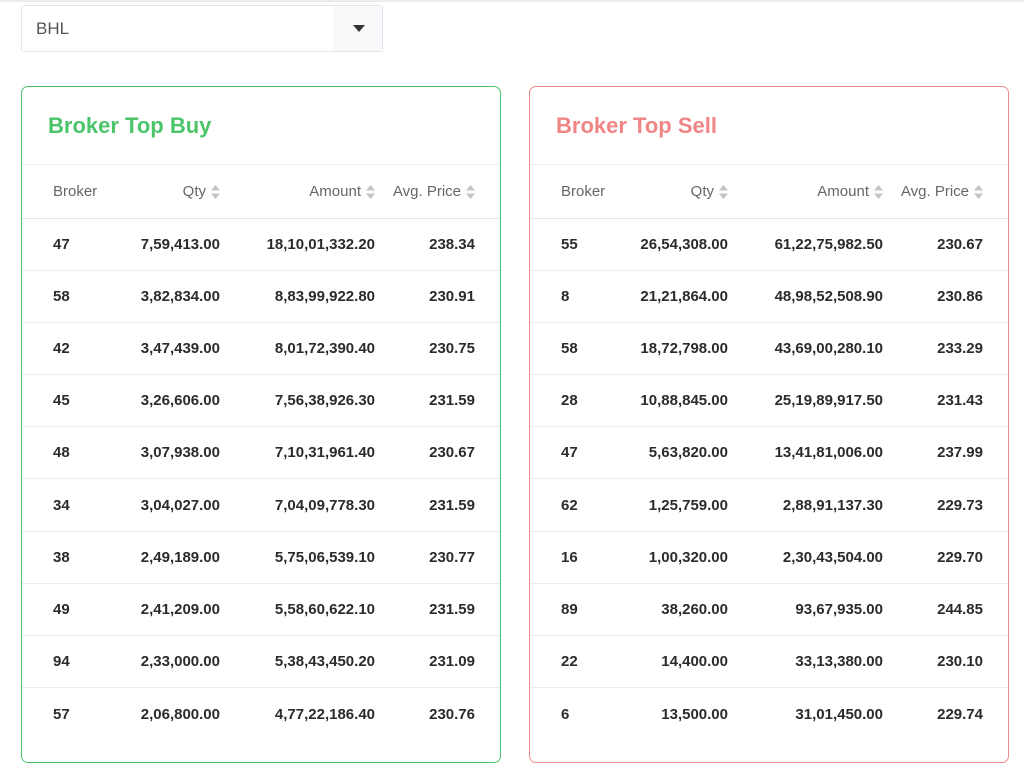  Describe the element at coordinates (673, 296) in the screenshot. I see `qty-cell: 21,21,864.00` at that location.